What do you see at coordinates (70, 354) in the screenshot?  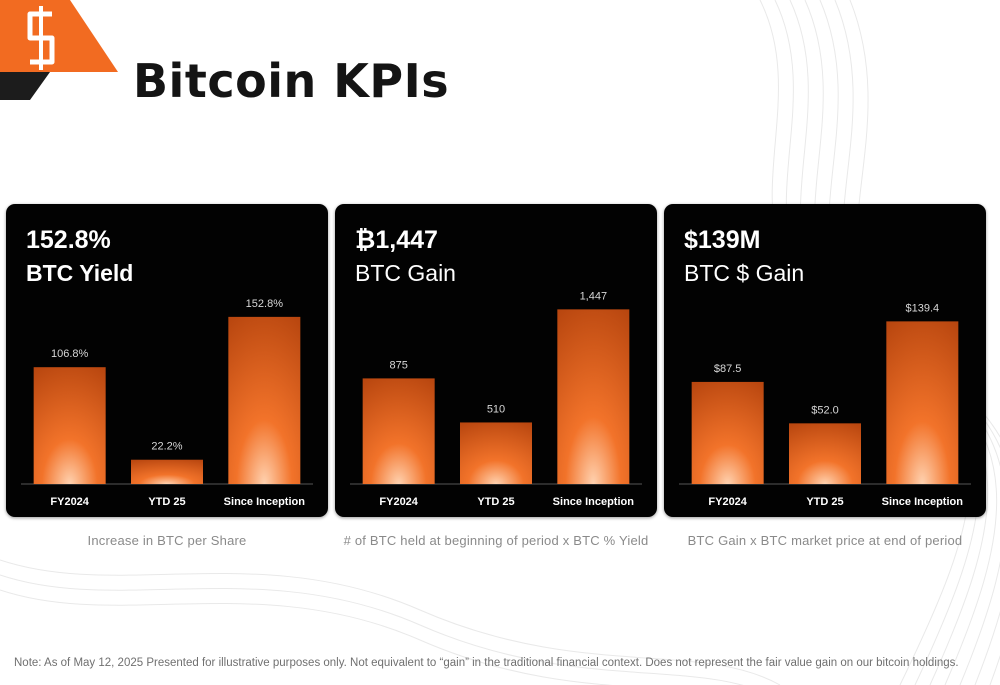 I see `data-label: 106.8%` at bounding box center [70, 354].